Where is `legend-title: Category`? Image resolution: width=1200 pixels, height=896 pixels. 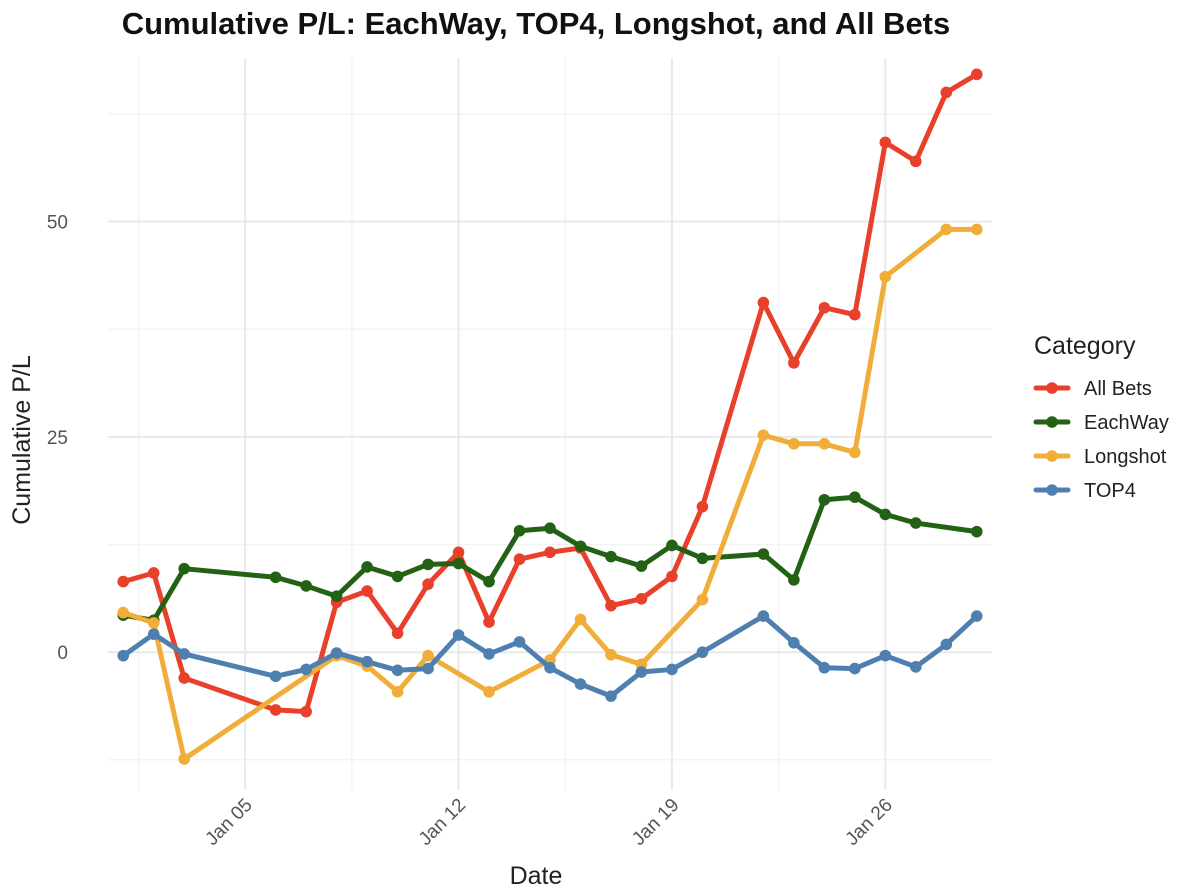 legend-title: Category is located at coordinates (1085, 346).